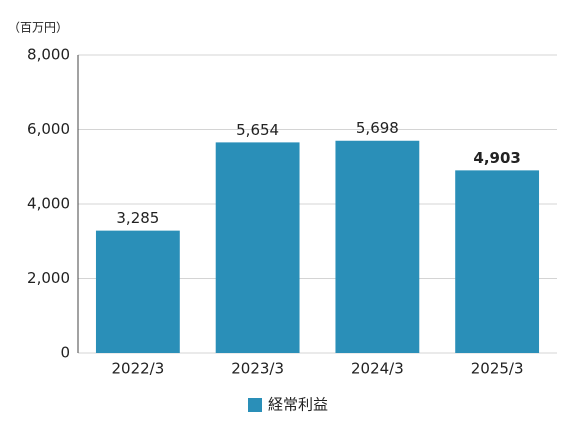  What do you see at coordinates (377, 128) in the screenshot?
I see `value-label: 5,698` at bounding box center [377, 128].